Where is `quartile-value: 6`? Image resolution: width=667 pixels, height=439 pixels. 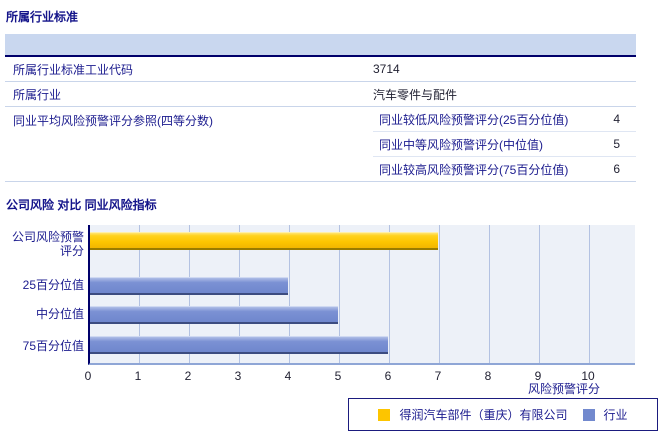 quartile-value: 6 is located at coordinates (616, 169).